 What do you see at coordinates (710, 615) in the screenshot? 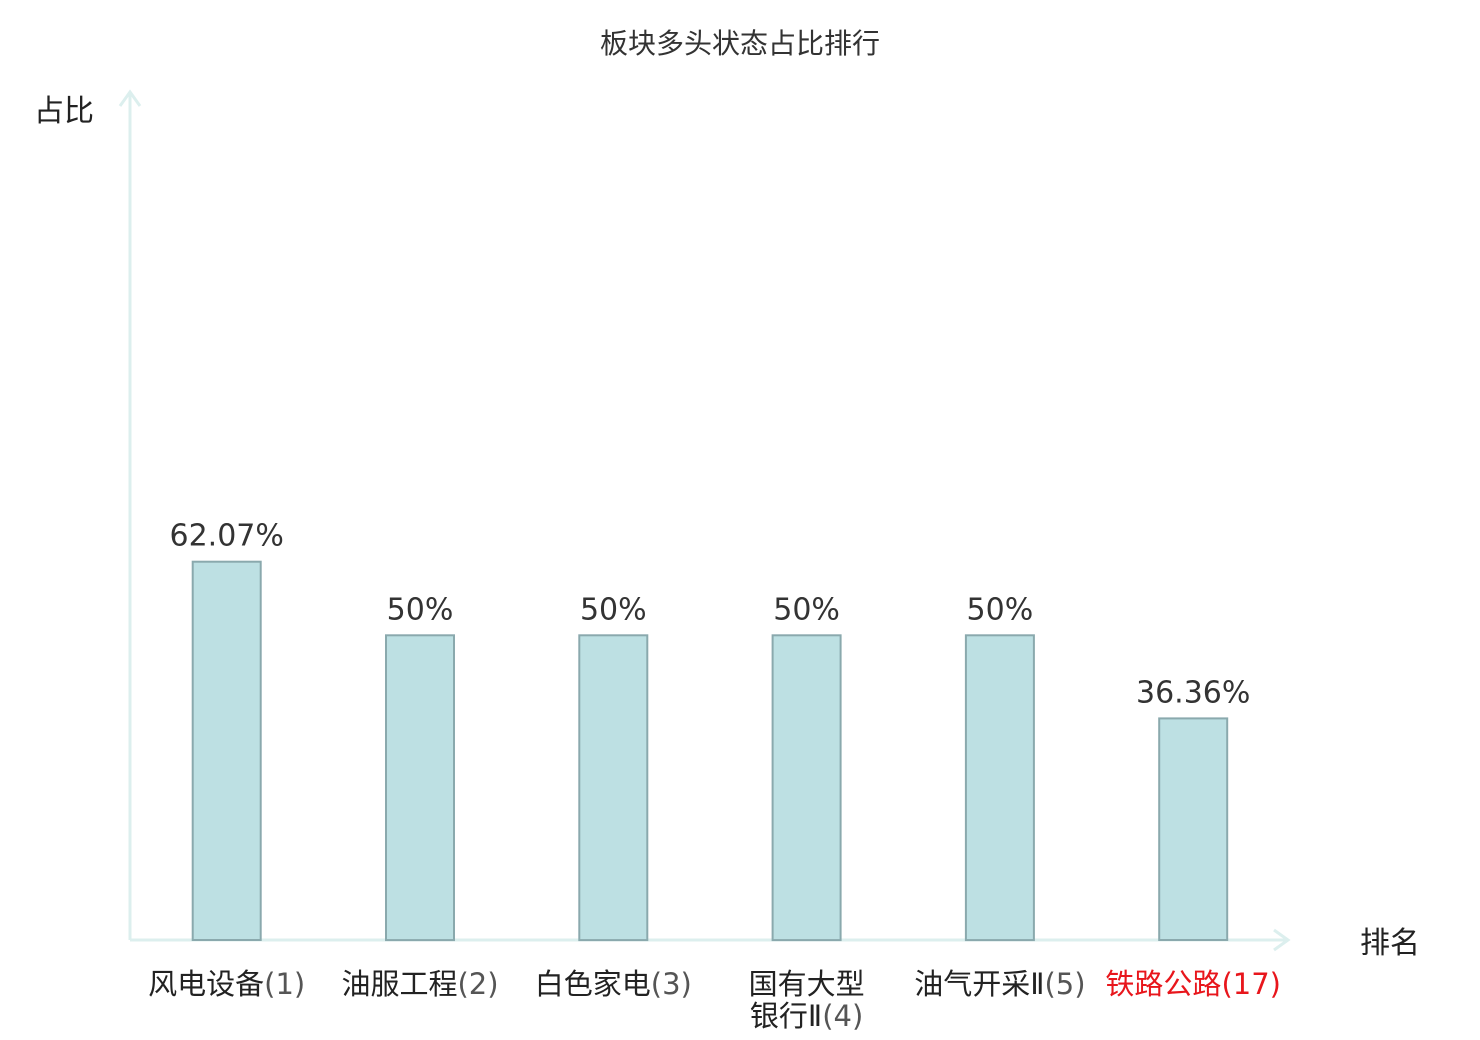
I see `value-labels: 62.07% 50% 50% 50% 50% 36.36%` at bounding box center [710, 615].